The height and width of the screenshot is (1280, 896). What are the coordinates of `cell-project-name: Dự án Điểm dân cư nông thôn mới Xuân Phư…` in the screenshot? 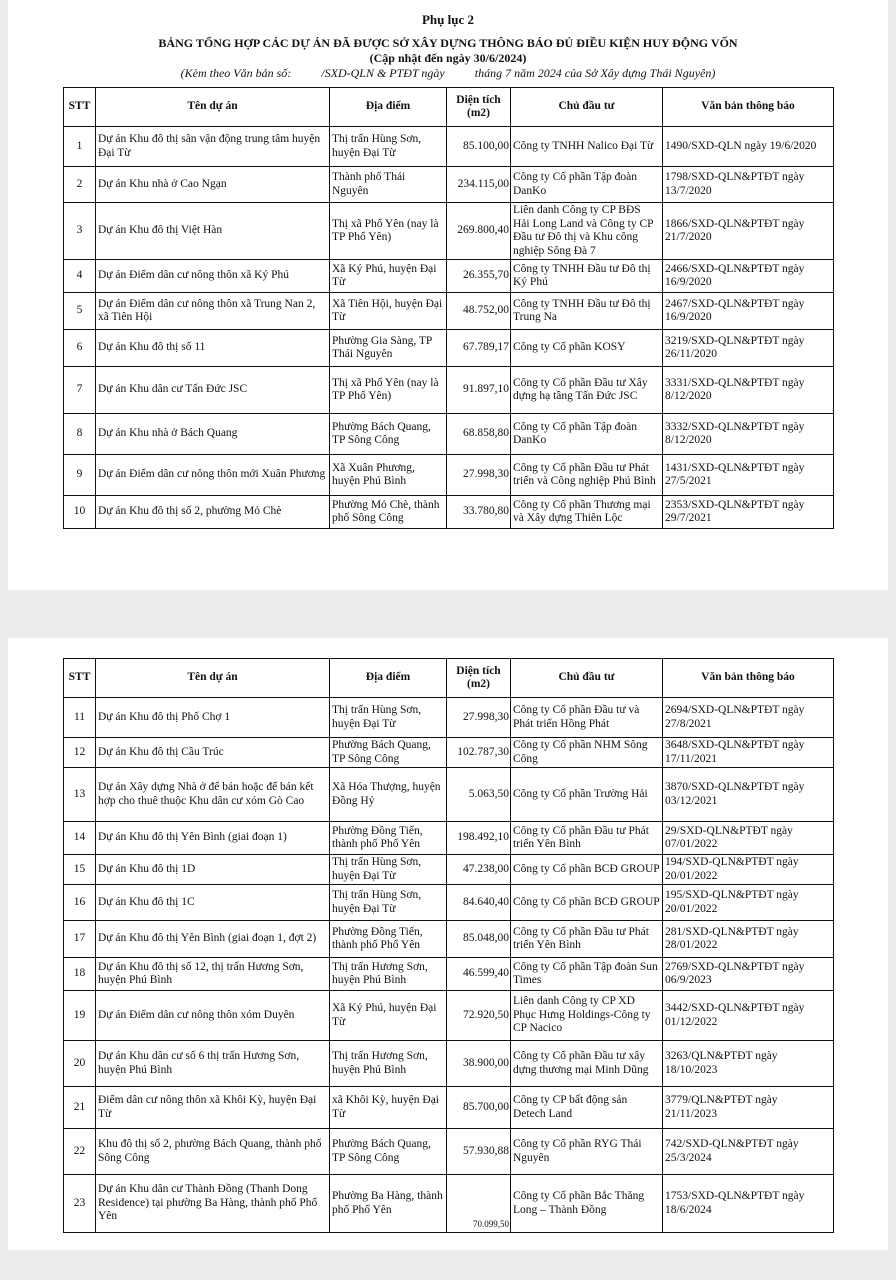 It's located at (212, 475).